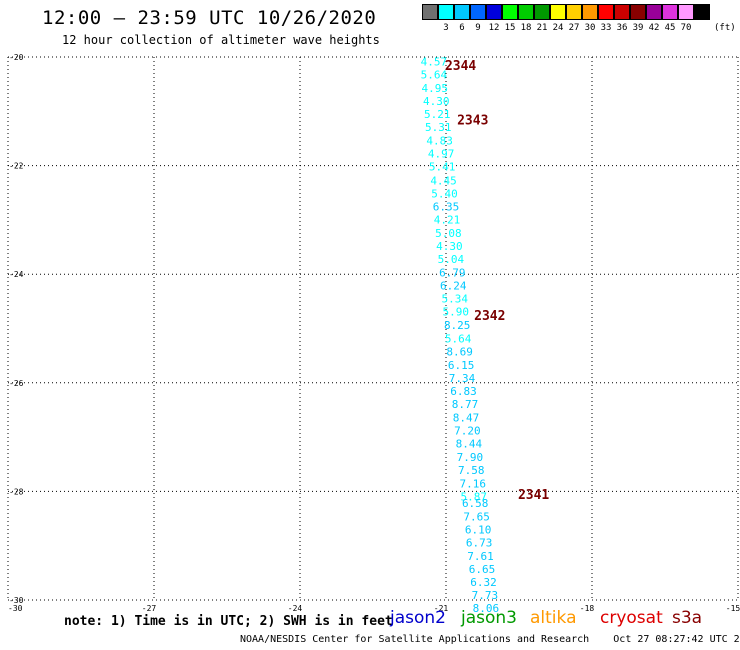 Image resolution: width=740 pixels, height=650 pixels. I want to click on wave-height-value: 4.57, so click(434, 61).